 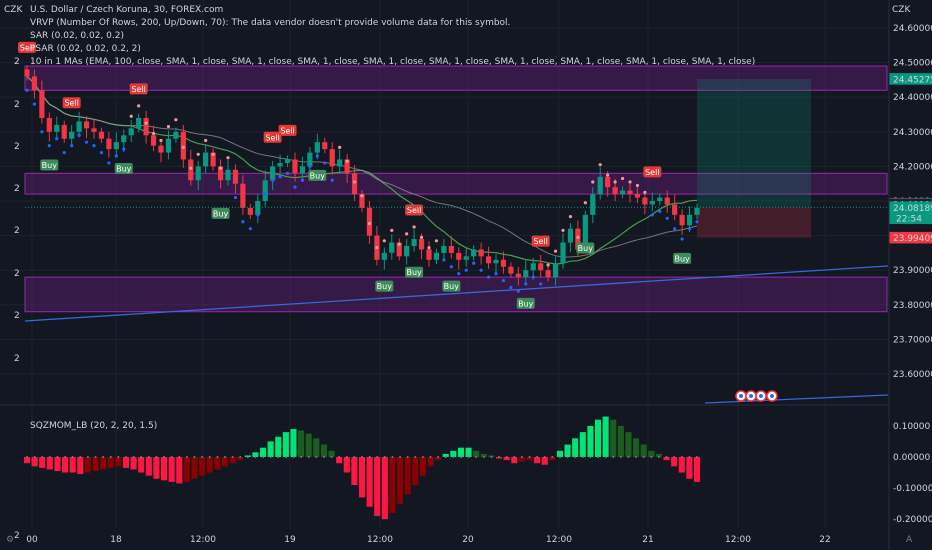 I want to click on trendline-projection, so click(x=796, y=399).